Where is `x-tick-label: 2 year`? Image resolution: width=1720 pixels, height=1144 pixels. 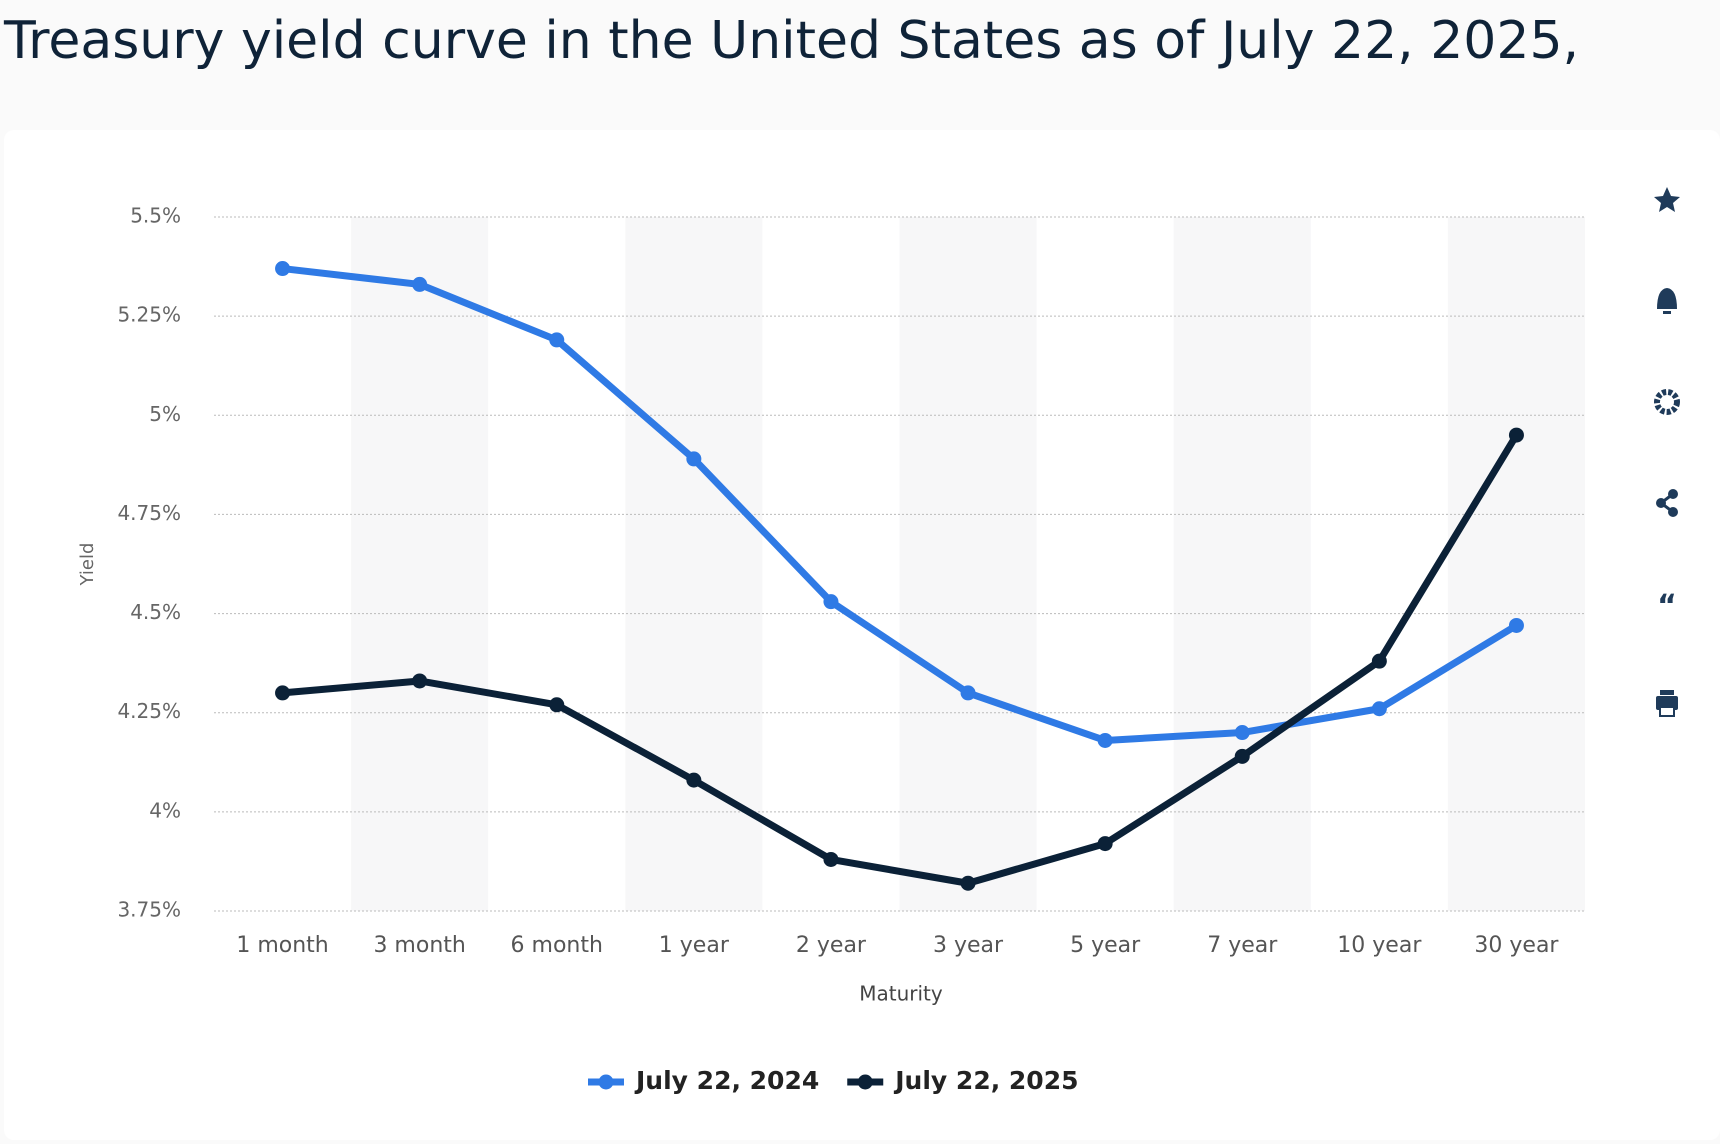
x-tick-label: 2 year is located at coordinates (831, 945).